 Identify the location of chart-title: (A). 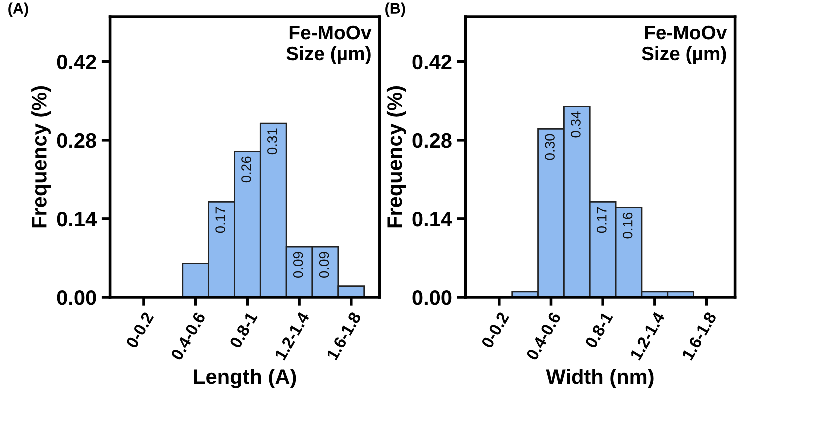
(18, 9).